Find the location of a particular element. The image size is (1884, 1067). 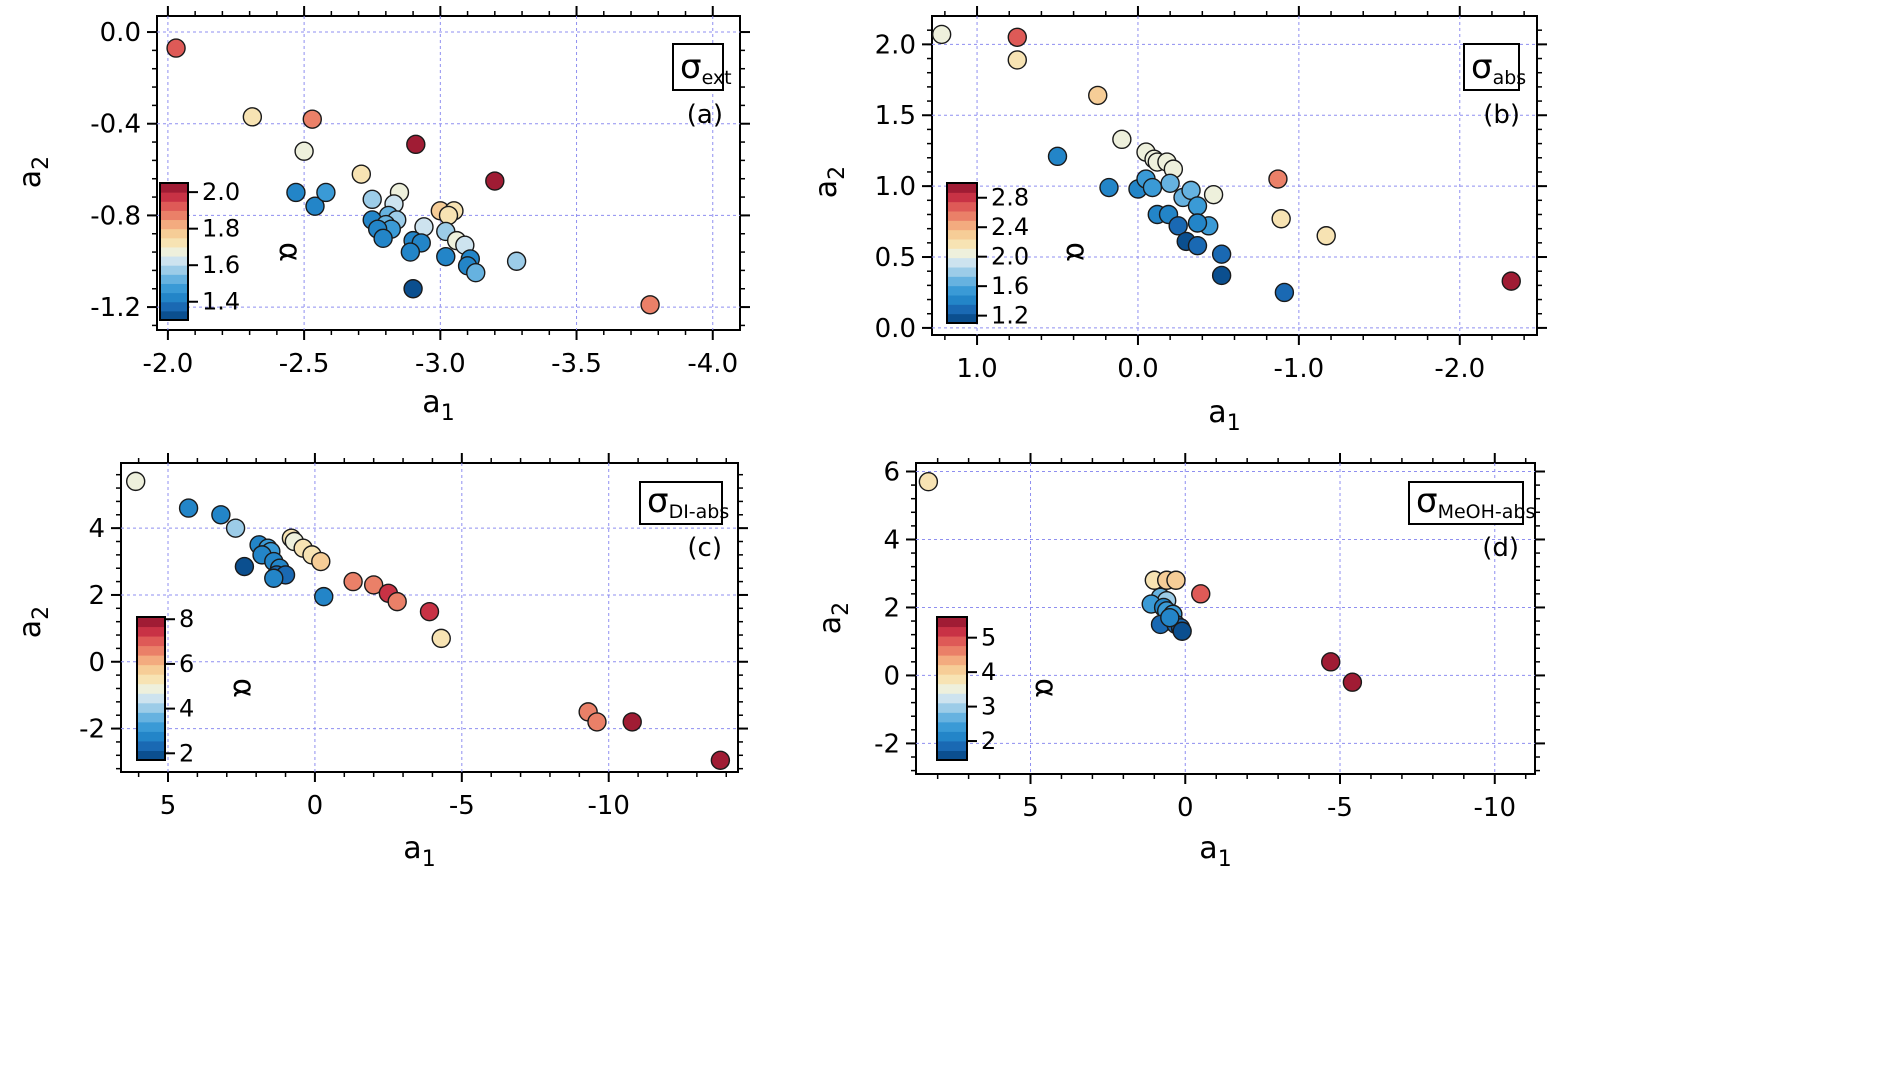

panel-tag: (c) is located at coordinates (704, 548).